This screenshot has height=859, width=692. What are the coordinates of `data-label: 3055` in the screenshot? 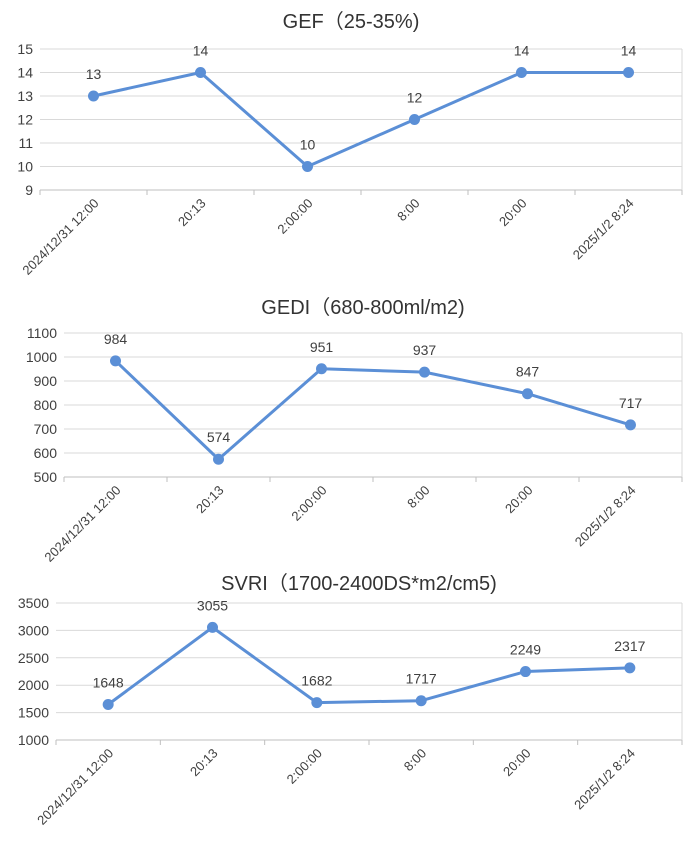 It's located at (212, 605).